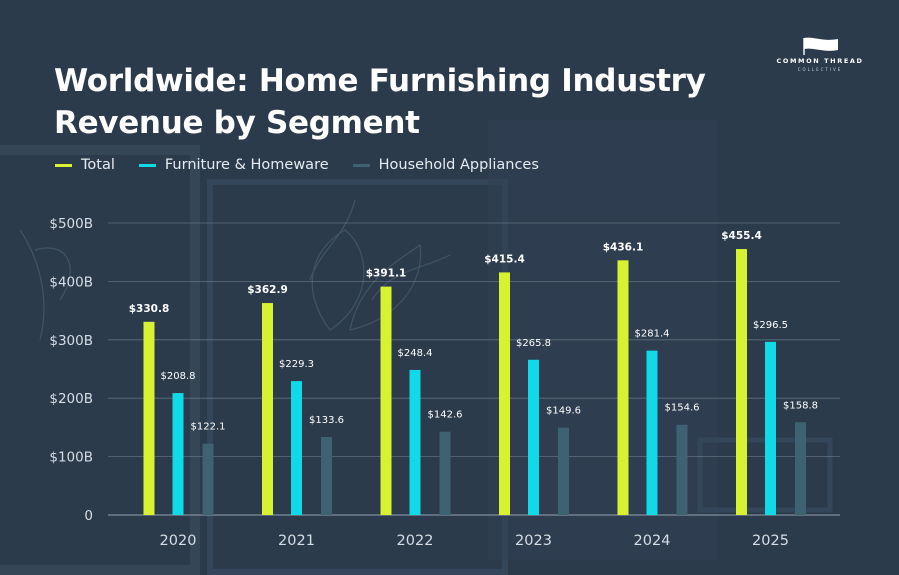  What do you see at coordinates (296, 541) in the screenshot?
I see `x-tick-label-2021: 2021` at bounding box center [296, 541].